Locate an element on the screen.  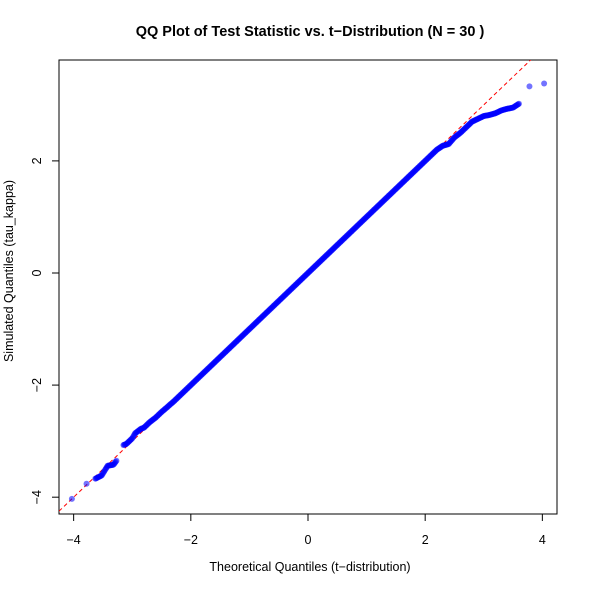
y-axis-title: Simulated Quantiles (tau_kappa) is located at coordinates (9, 271).